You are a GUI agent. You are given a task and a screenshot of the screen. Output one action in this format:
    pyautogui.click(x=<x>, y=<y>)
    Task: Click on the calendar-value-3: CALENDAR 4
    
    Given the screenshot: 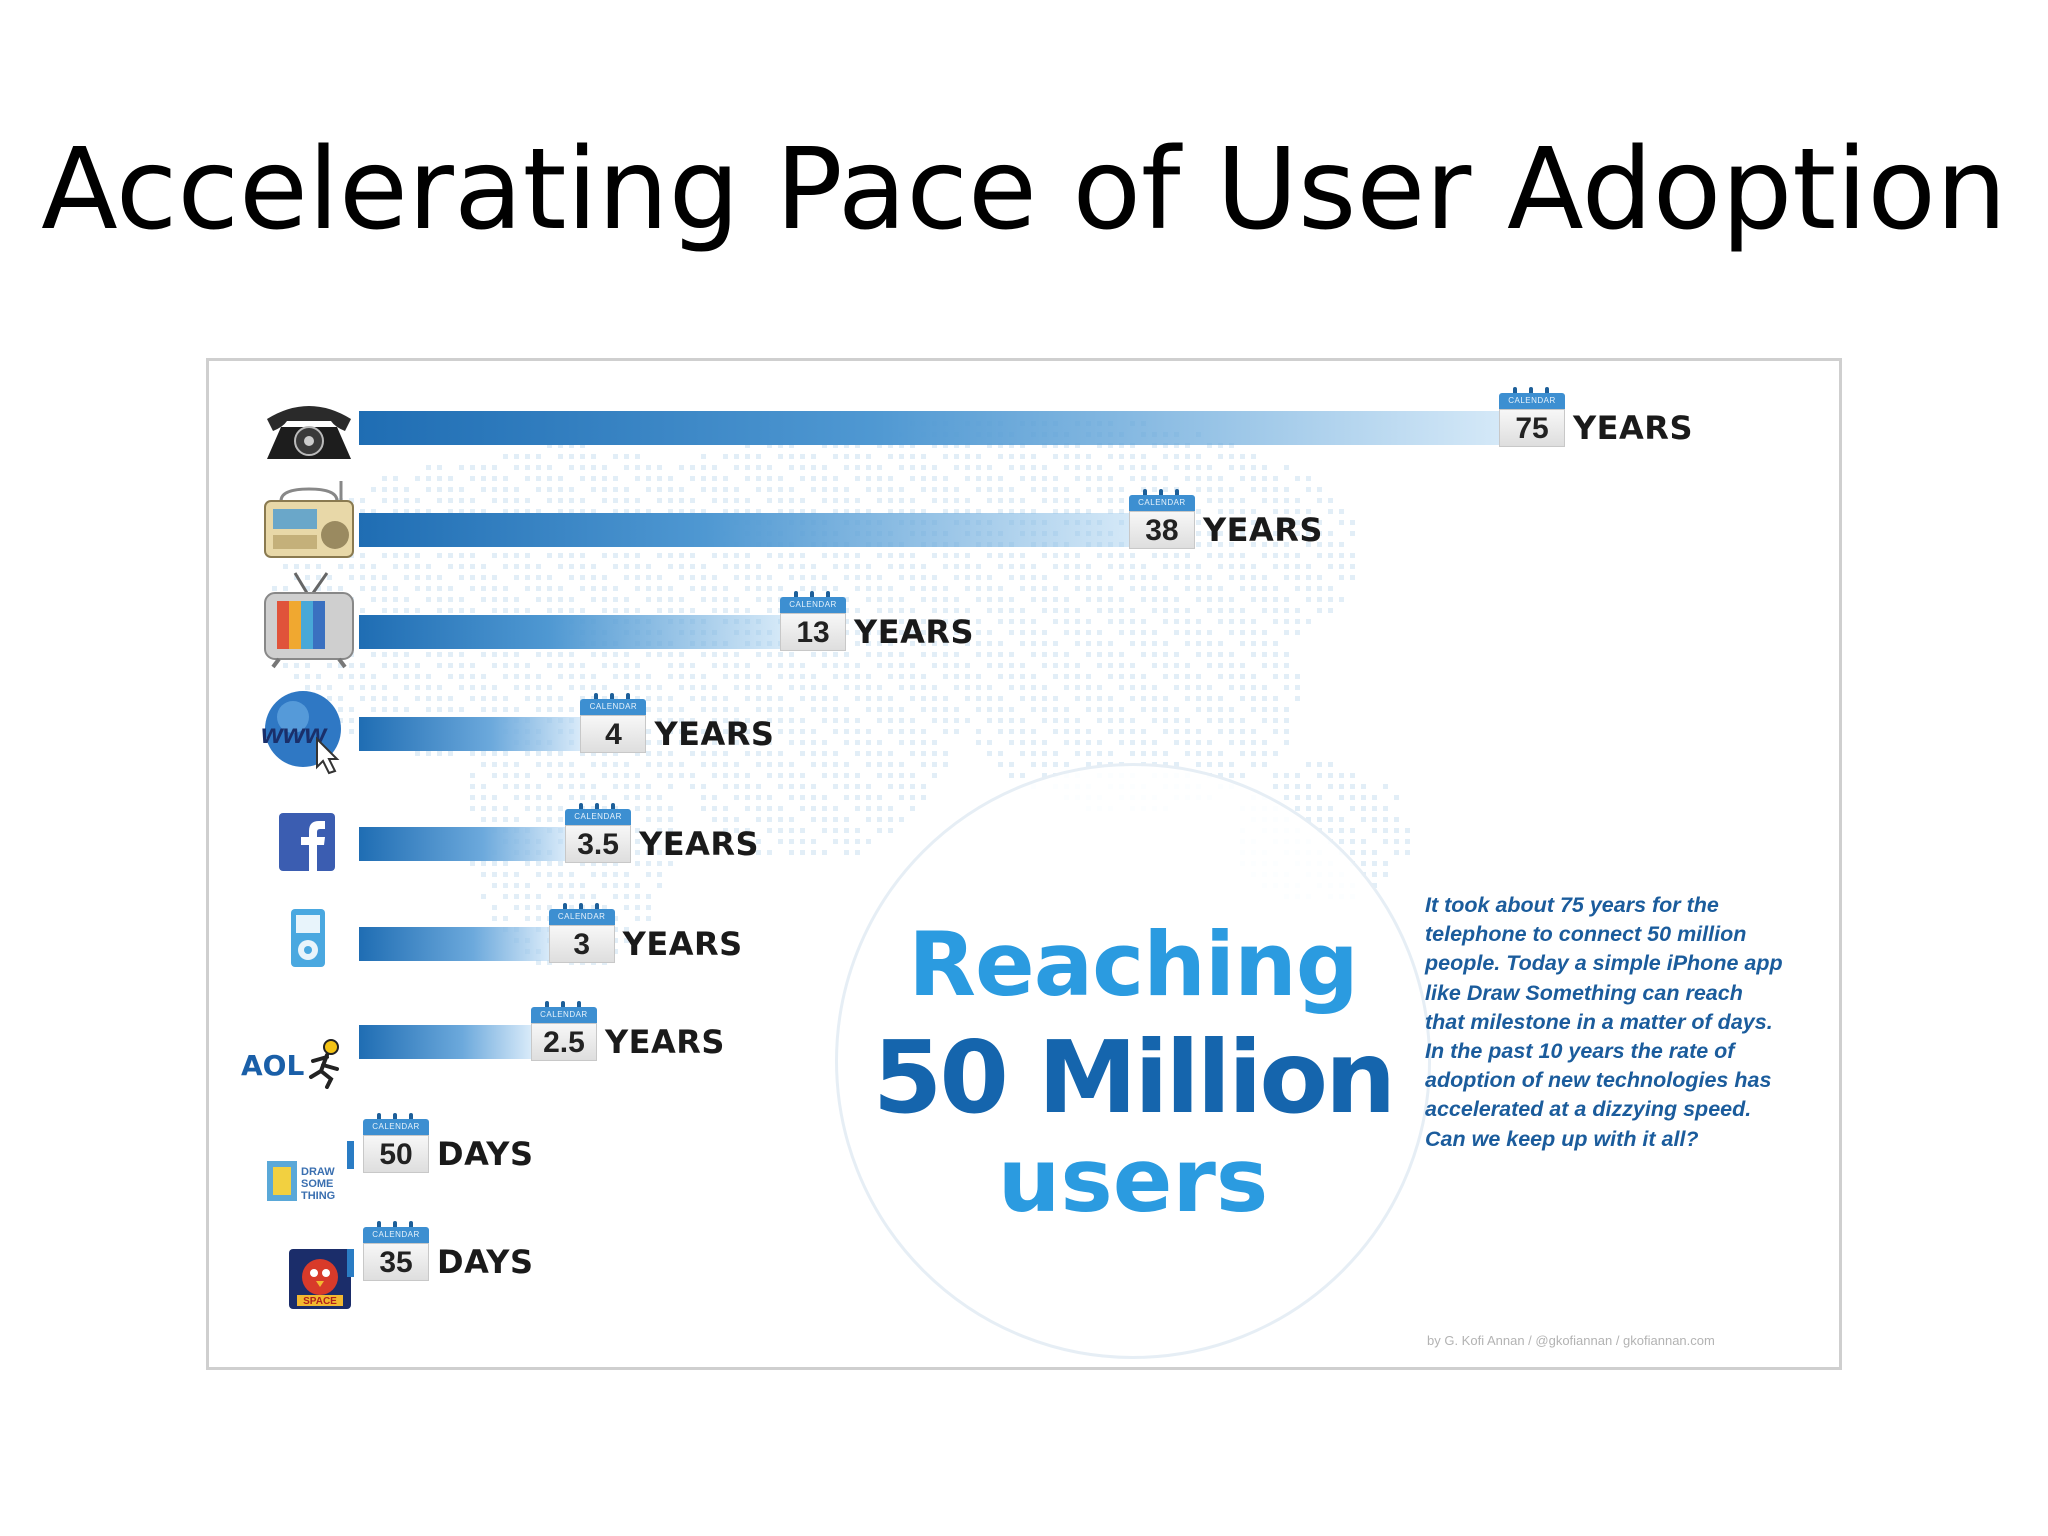 What is the action you would take?
    pyautogui.click(x=613, y=722)
    